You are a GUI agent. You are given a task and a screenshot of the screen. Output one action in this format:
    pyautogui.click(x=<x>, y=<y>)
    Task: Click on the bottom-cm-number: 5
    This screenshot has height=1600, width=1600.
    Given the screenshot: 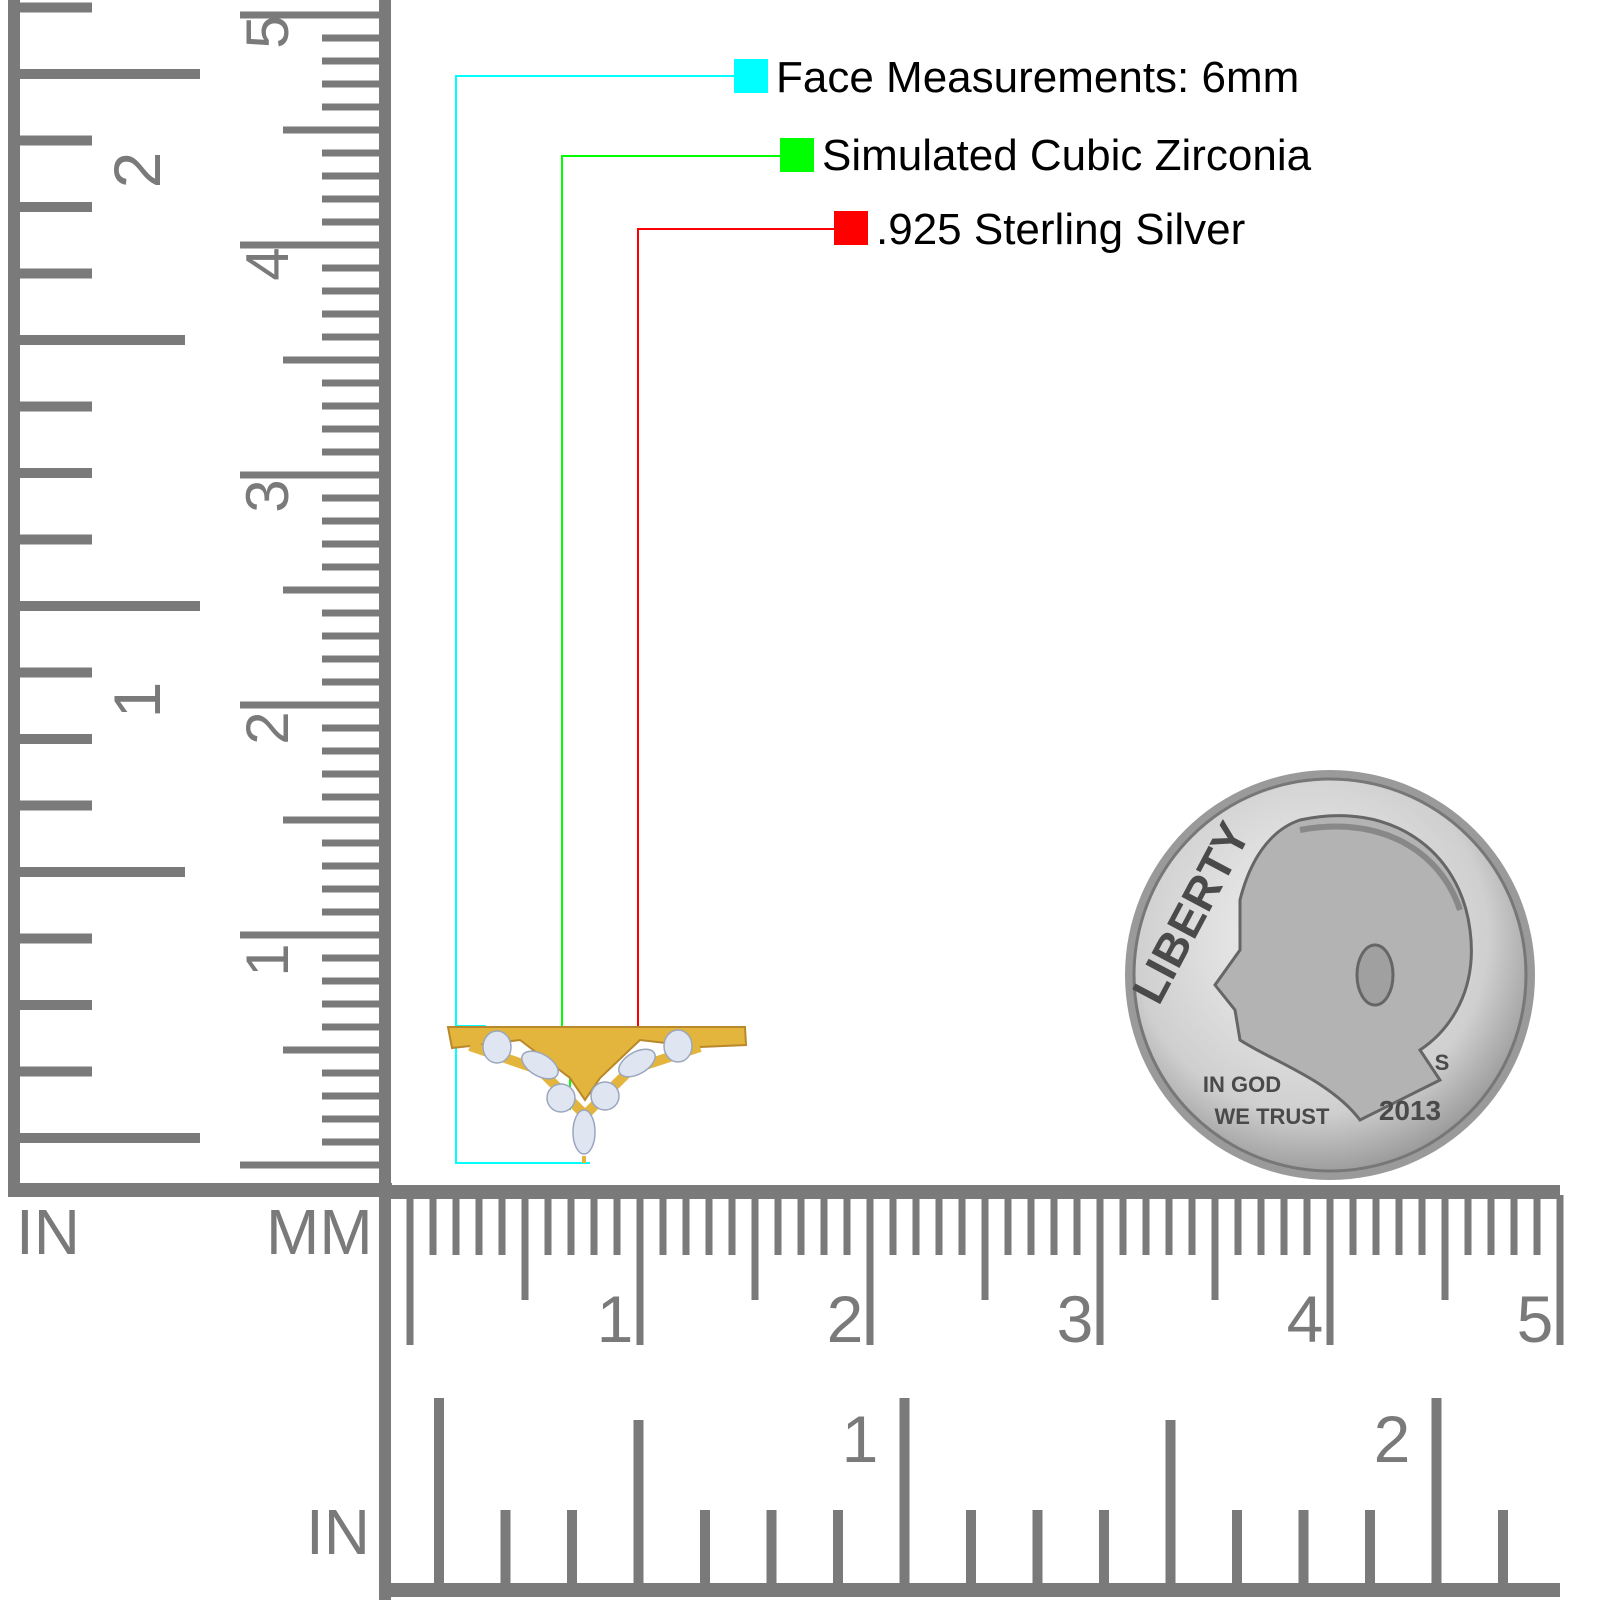 What is the action you would take?
    pyautogui.click(x=1535, y=1319)
    